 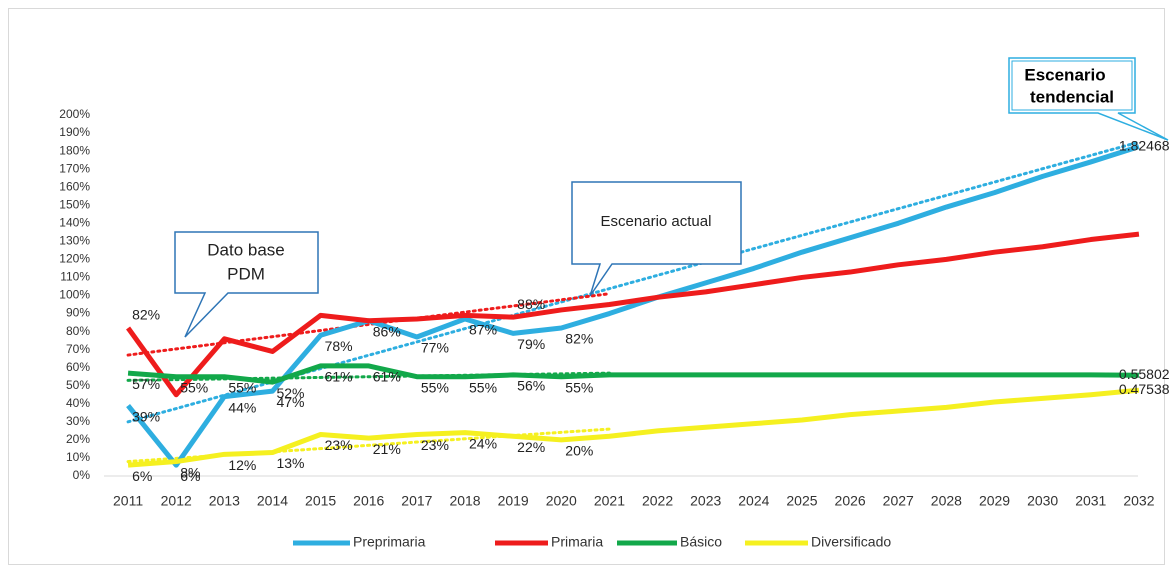 What do you see at coordinates (1144, 374) in the screenshot?
I see `data-label: 0.55802` at bounding box center [1144, 374].